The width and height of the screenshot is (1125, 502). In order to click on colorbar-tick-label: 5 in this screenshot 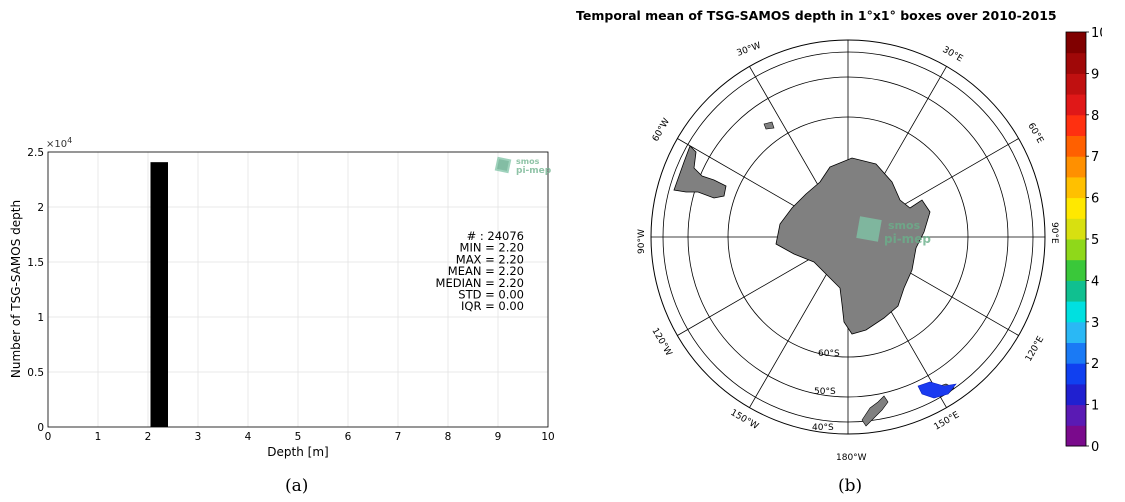, I will do `click(1095, 240)`.